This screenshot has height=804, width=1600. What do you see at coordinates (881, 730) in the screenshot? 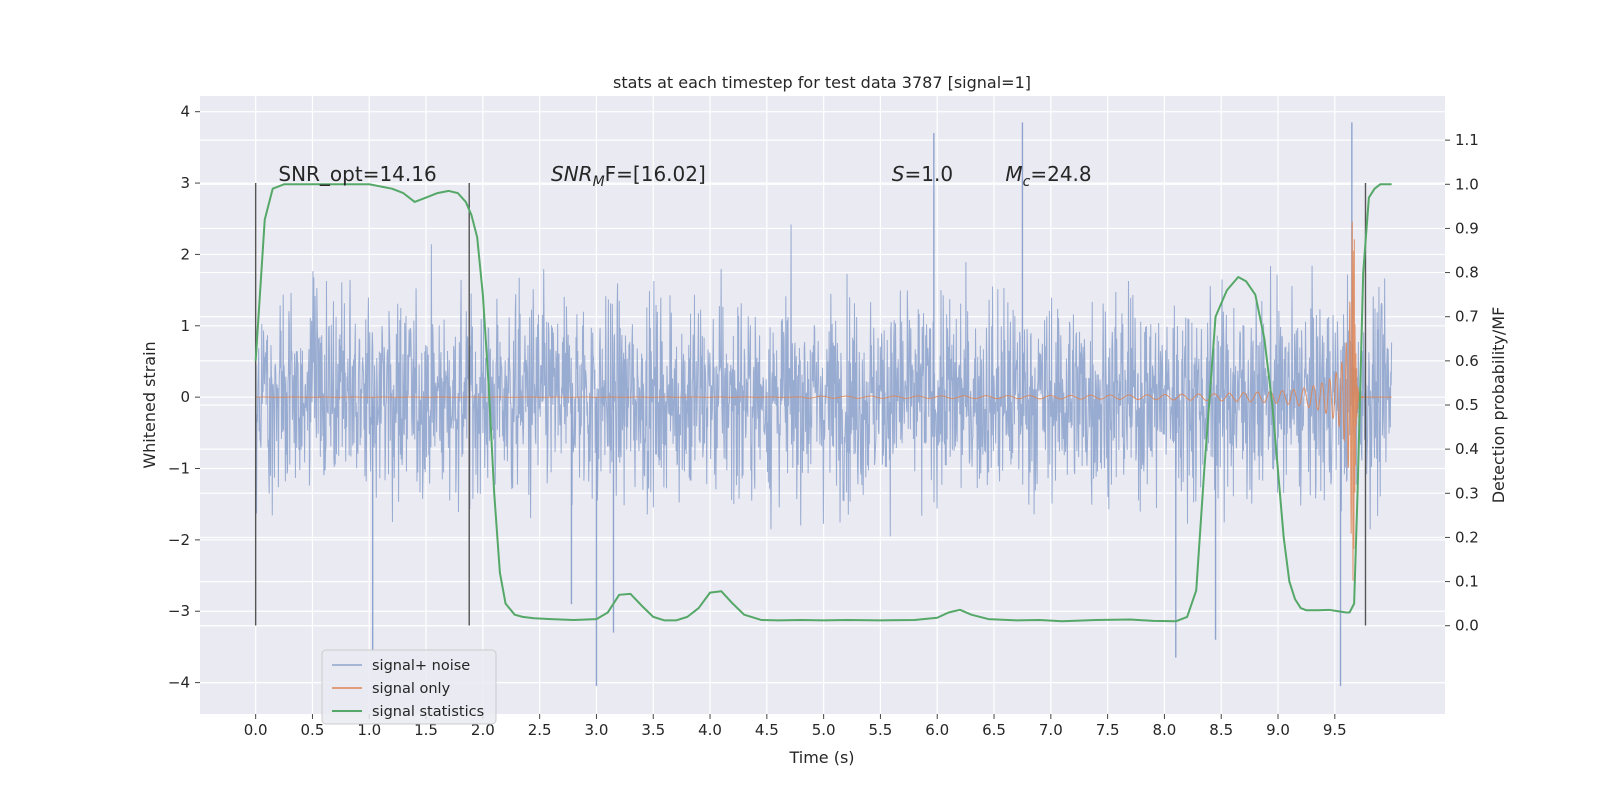
I see `x-tick-label: 5.5` at bounding box center [881, 730].